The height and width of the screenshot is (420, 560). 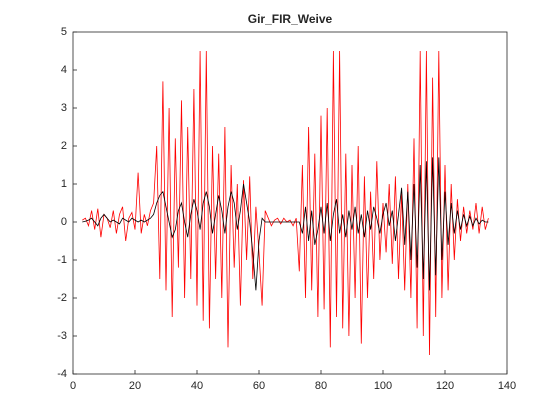 I want to click on y-tick-label: 0, so click(x=64, y=222).